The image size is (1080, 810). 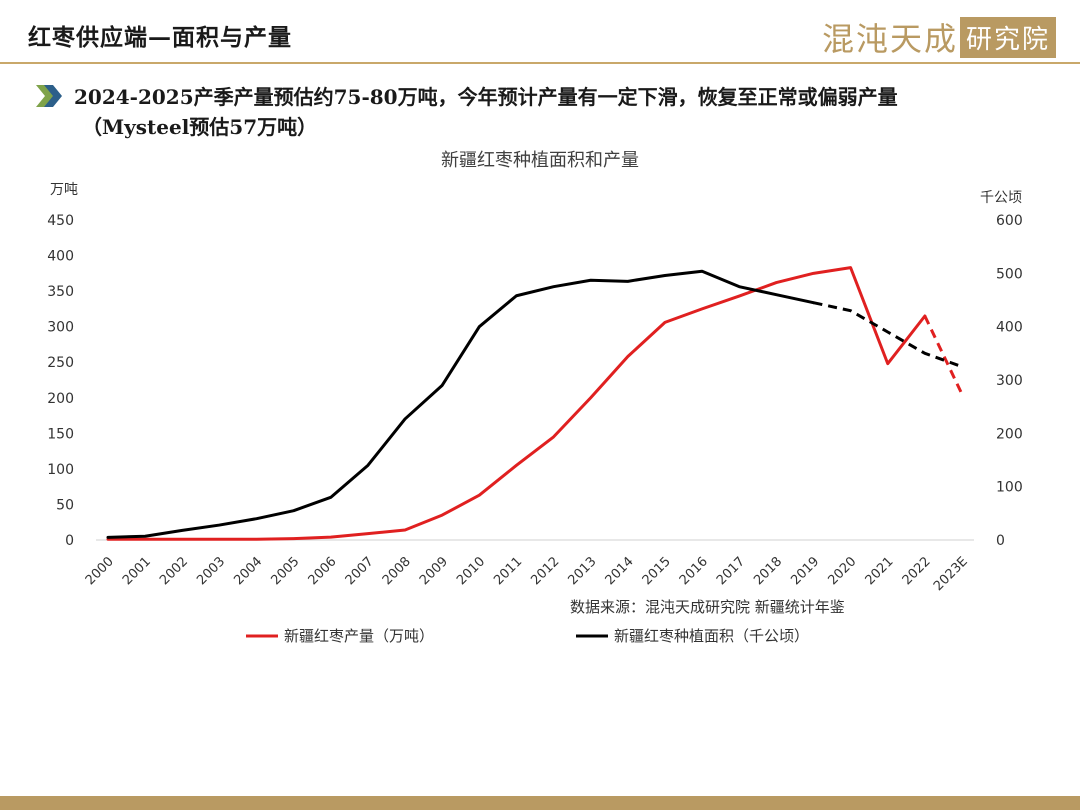 I want to click on x-tick-label-20: 2020, so click(x=842, y=571).